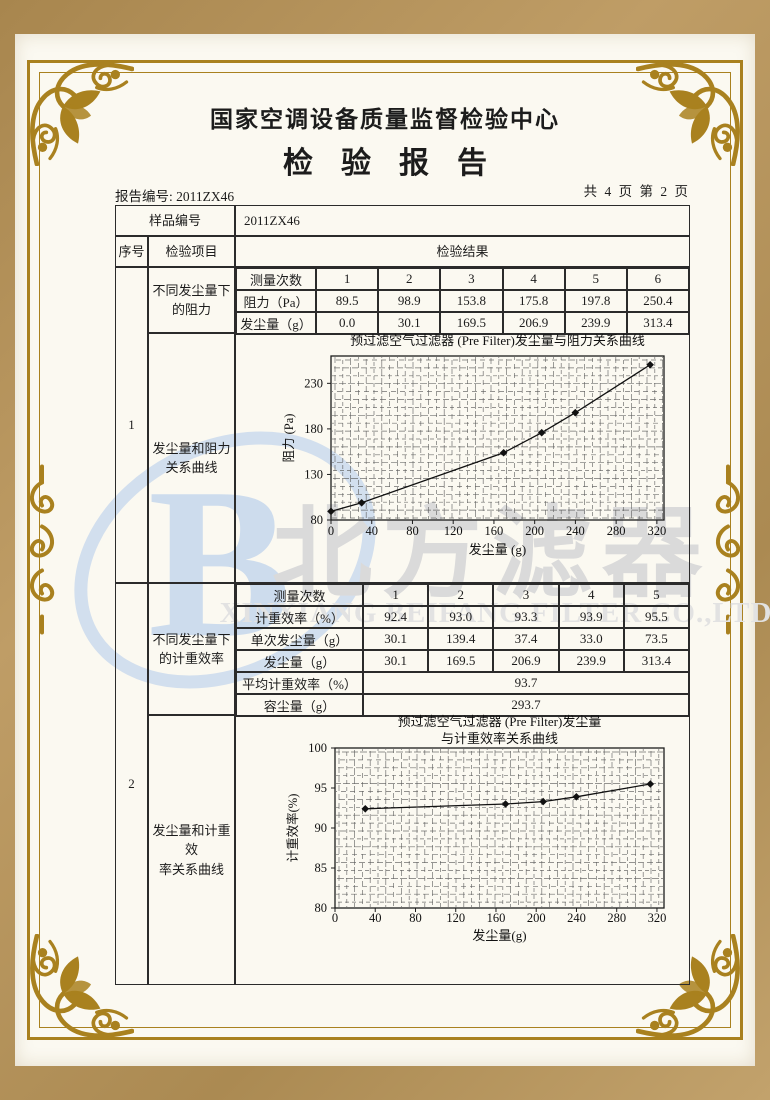  I want to click on table-cell: 197.8, so click(595, 301).